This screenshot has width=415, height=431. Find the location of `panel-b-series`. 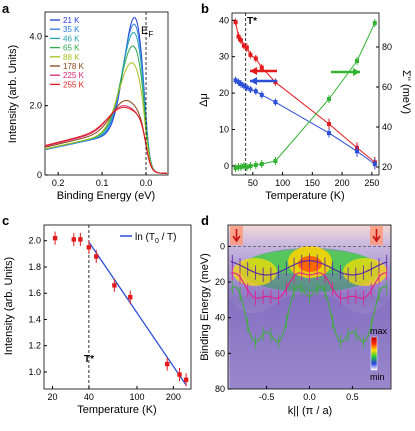

panel-b-series is located at coordinates (305, 95).